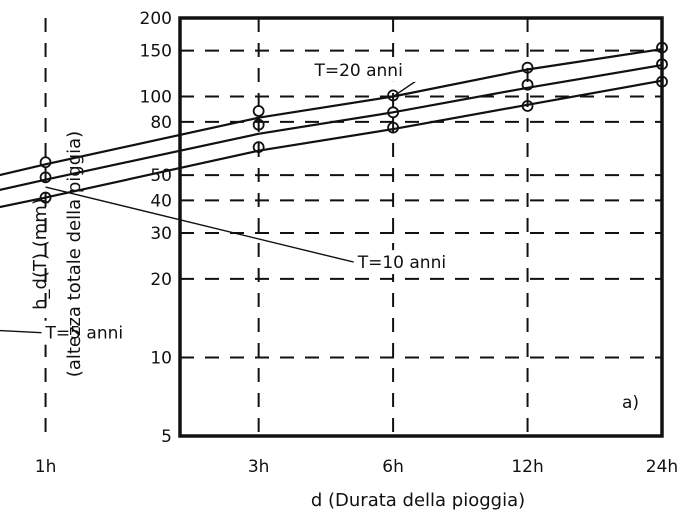 Image resolution: width=680 pixels, height=520 pixels. Describe the element at coordinates (161, 201) in the screenshot. I see `y-tick-label: 40` at that location.